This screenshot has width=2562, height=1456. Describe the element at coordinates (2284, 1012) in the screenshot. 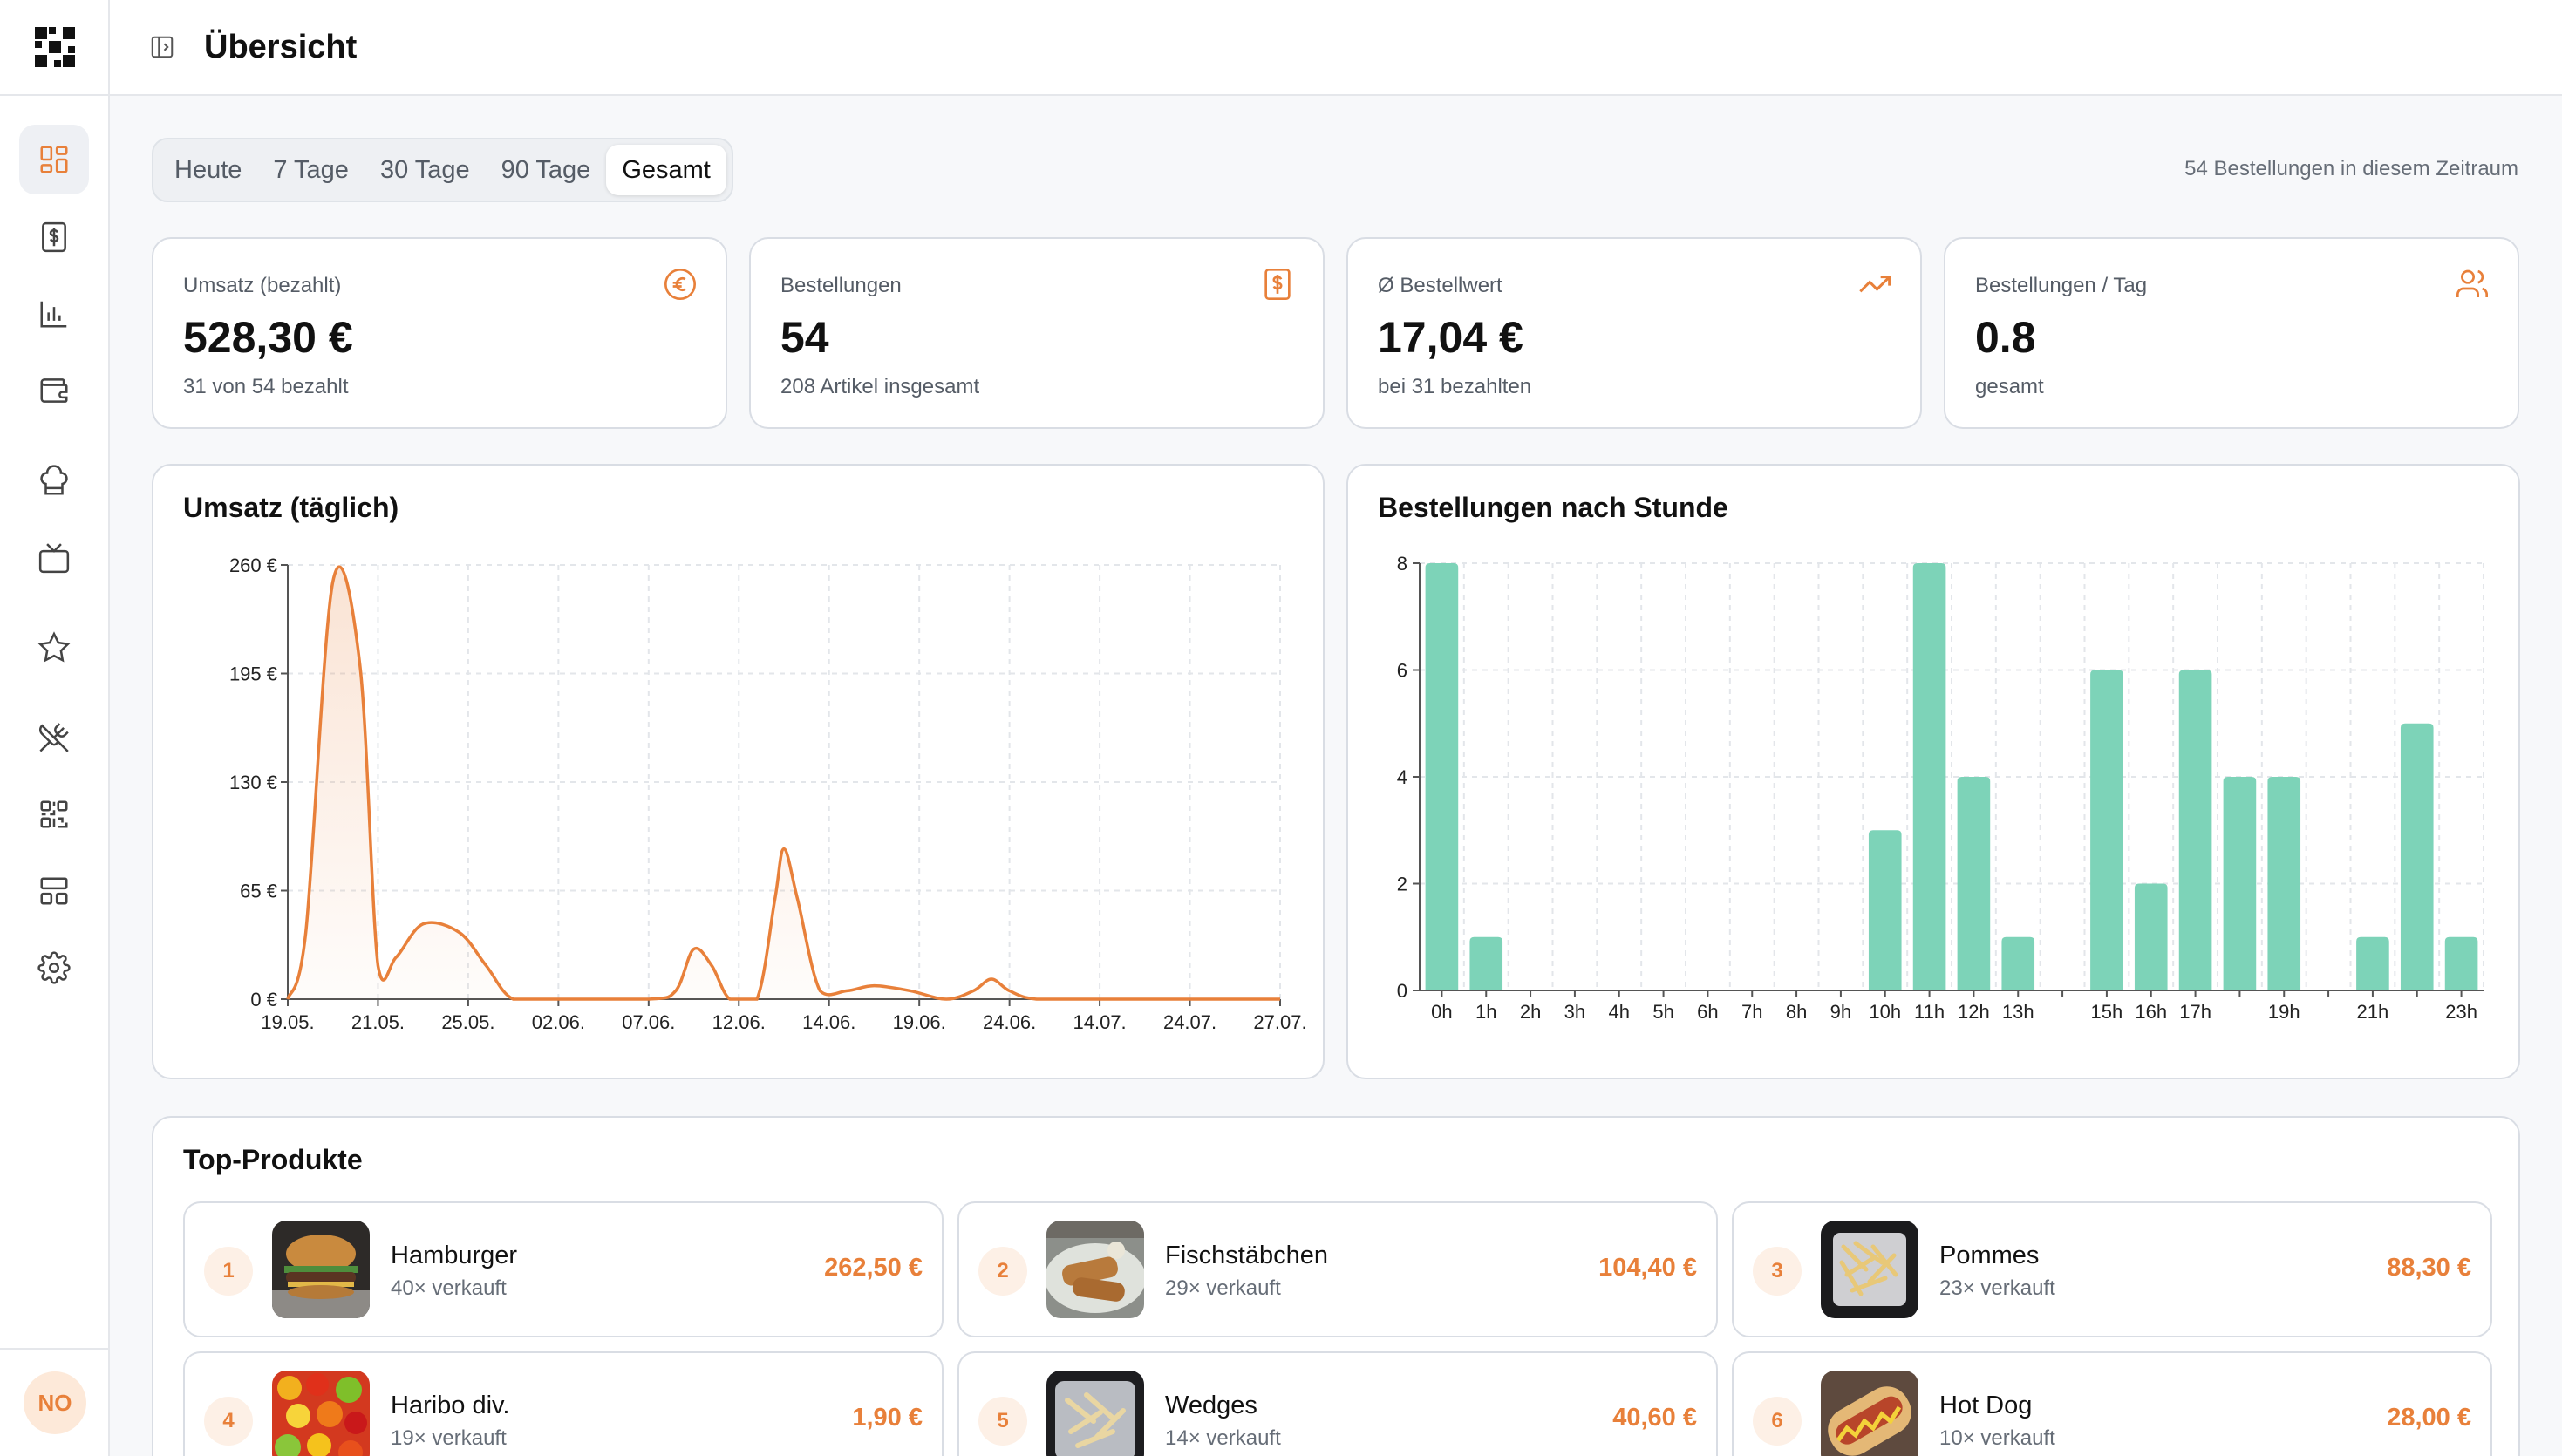

I see `x-tick-label: 19h` at that location.